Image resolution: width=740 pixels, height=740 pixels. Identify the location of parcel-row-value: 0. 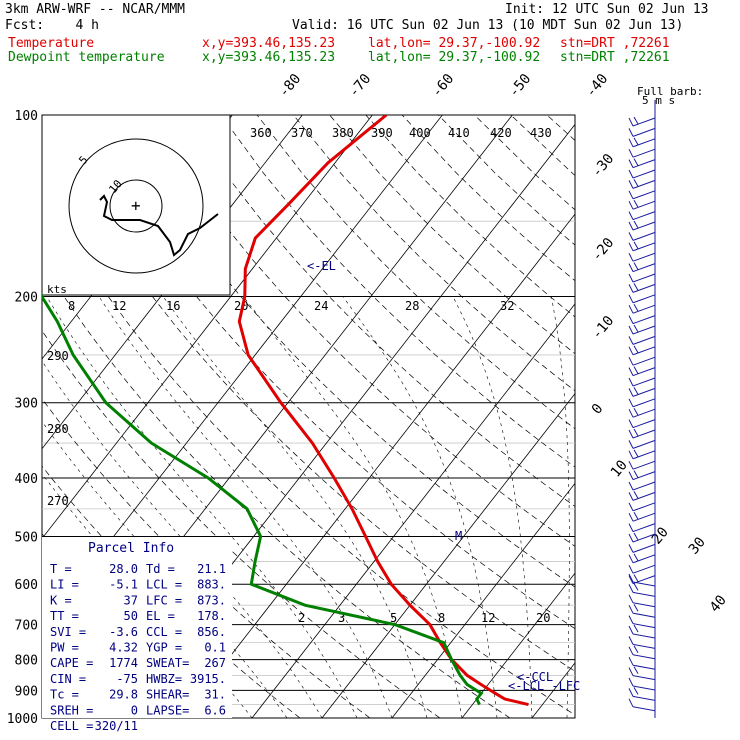
(134, 710).